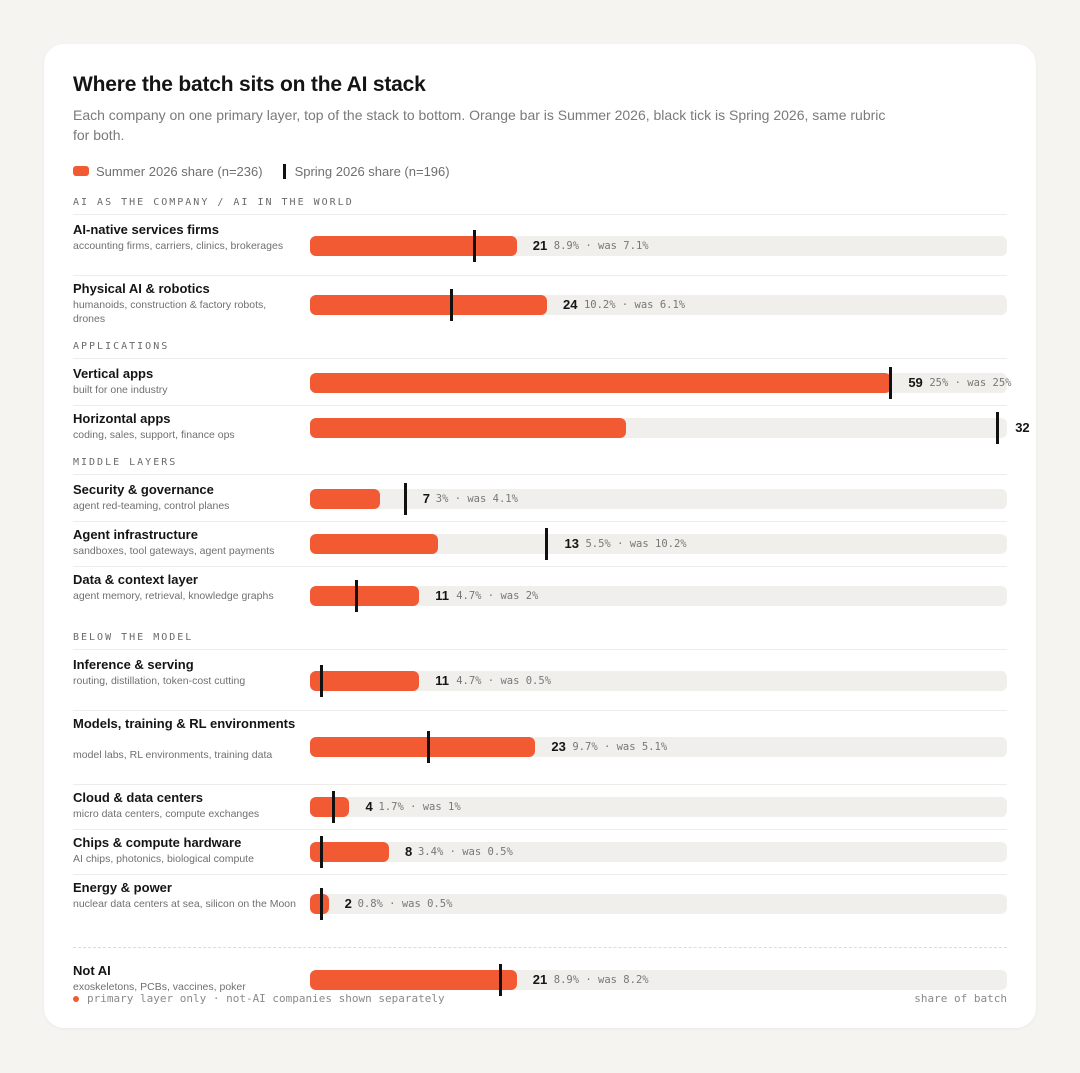 Image resolution: width=1080 pixels, height=1073 pixels. Describe the element at coordinates (133, 637) in the screenshot. I see `section-label: BELOW THE MODEL` at that location.